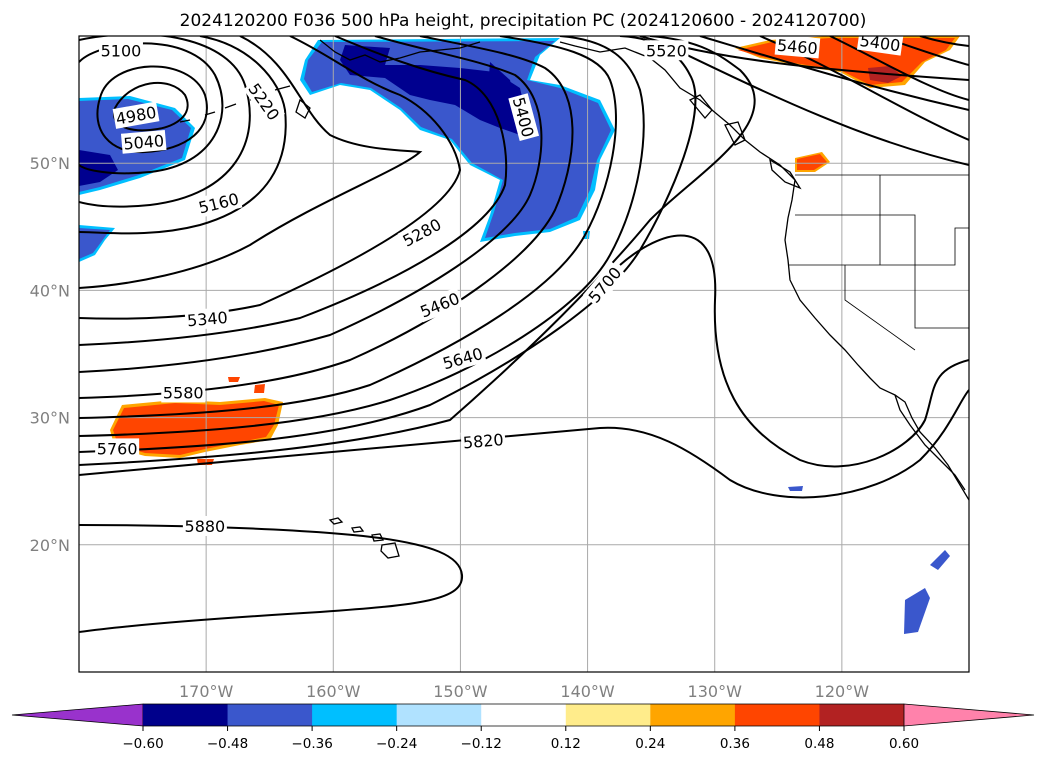 The height and width of the screenshot is (765, 1047). I want to click on coastline-alaska-peninsula, so click(400, 51).